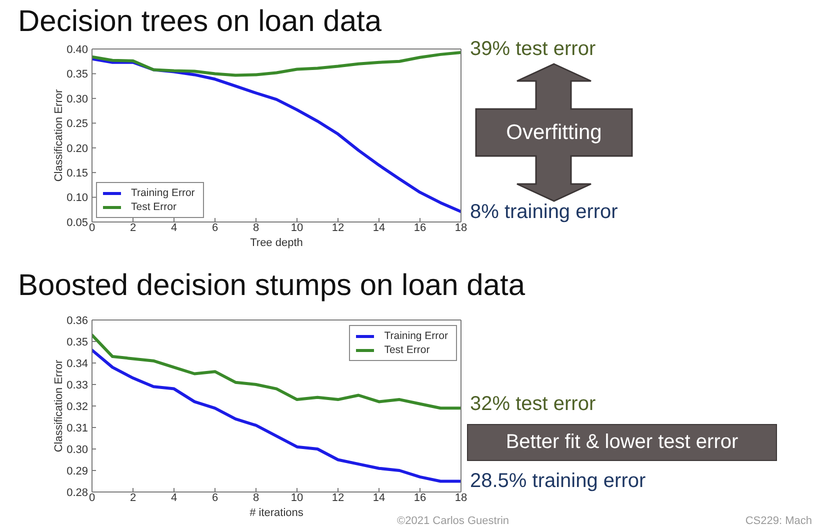 This screenshot has width=816, height=530. What do you see at coordinates (77, 492) in the screenshot?
I see `y-tick-label: 0.28` at bounding box center [77, 492].